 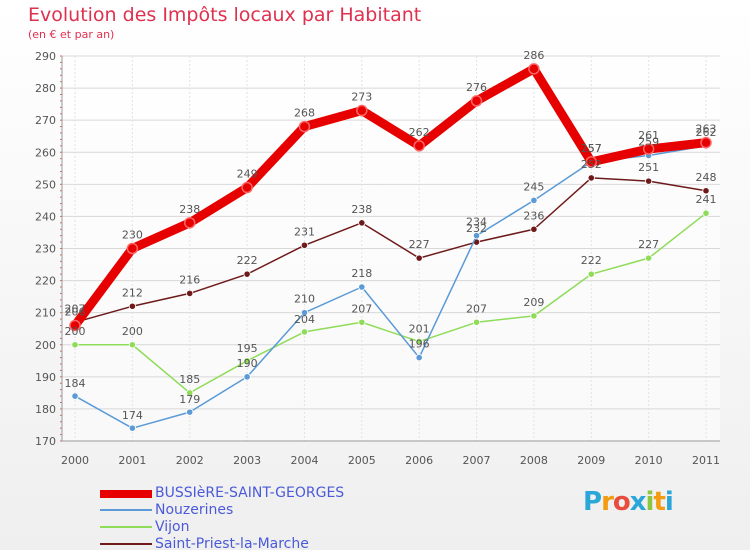 I want to click on data-label: 190, so click(x=247, y=363).